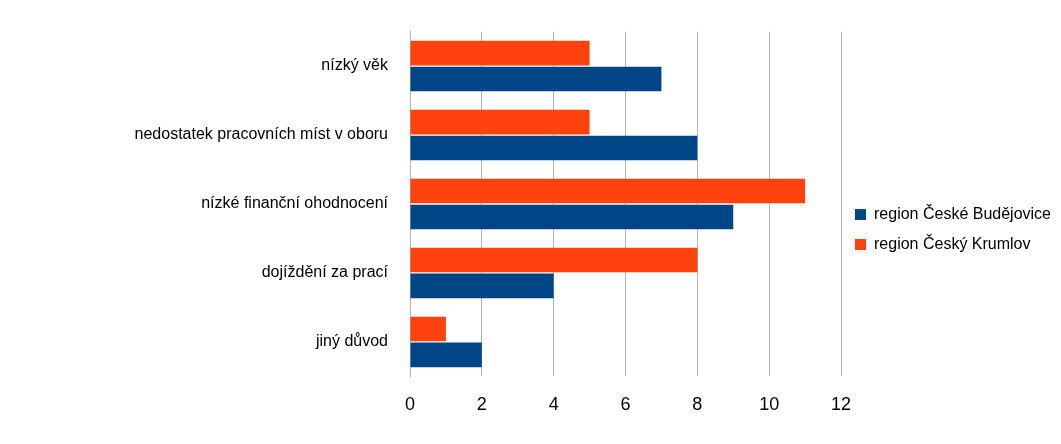 The width and height of the screenshot is (1061, 444). I want to click on y-tick-label: nízký věk, so click(355, 65).